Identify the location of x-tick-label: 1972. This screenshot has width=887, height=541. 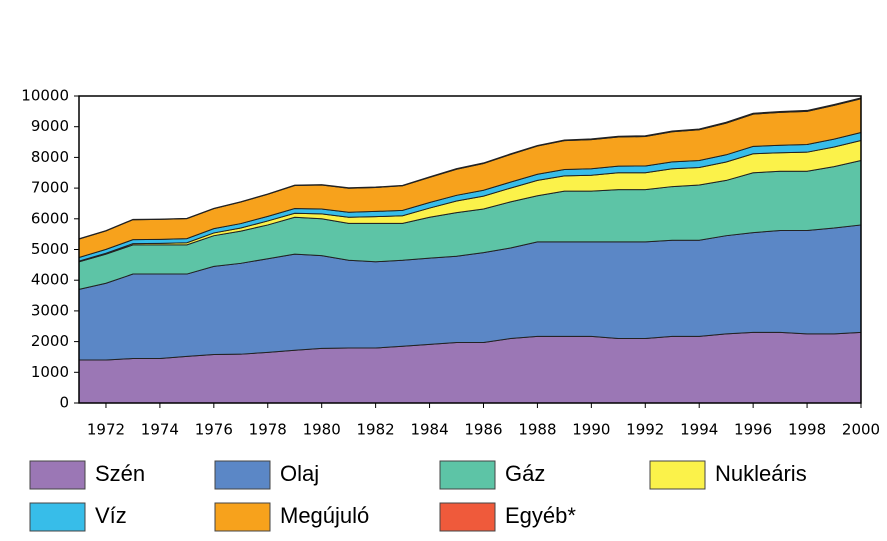
(106, 430).